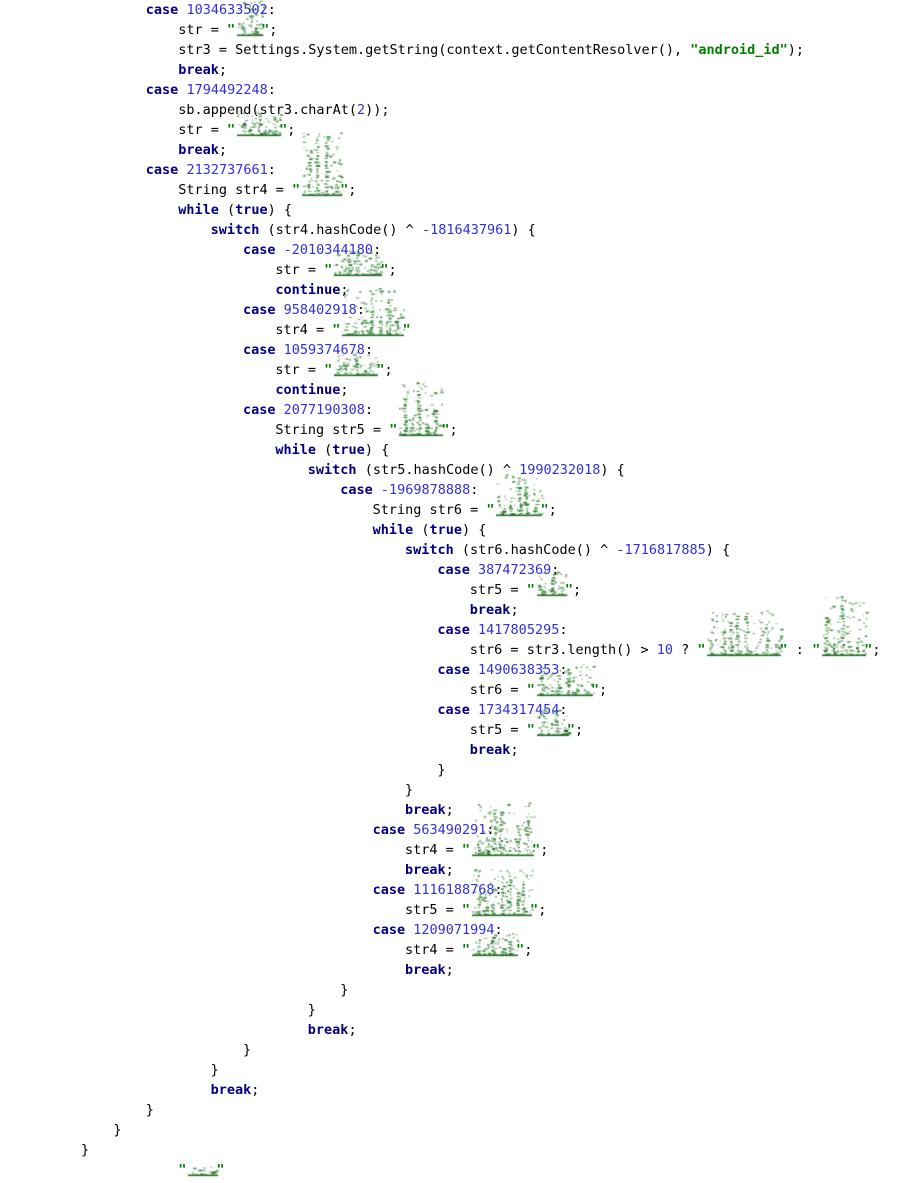  What do you see at coordinates (498, 590) in the screenshot?
I see `code-text: str5 =` at bounding box center [498, 590].